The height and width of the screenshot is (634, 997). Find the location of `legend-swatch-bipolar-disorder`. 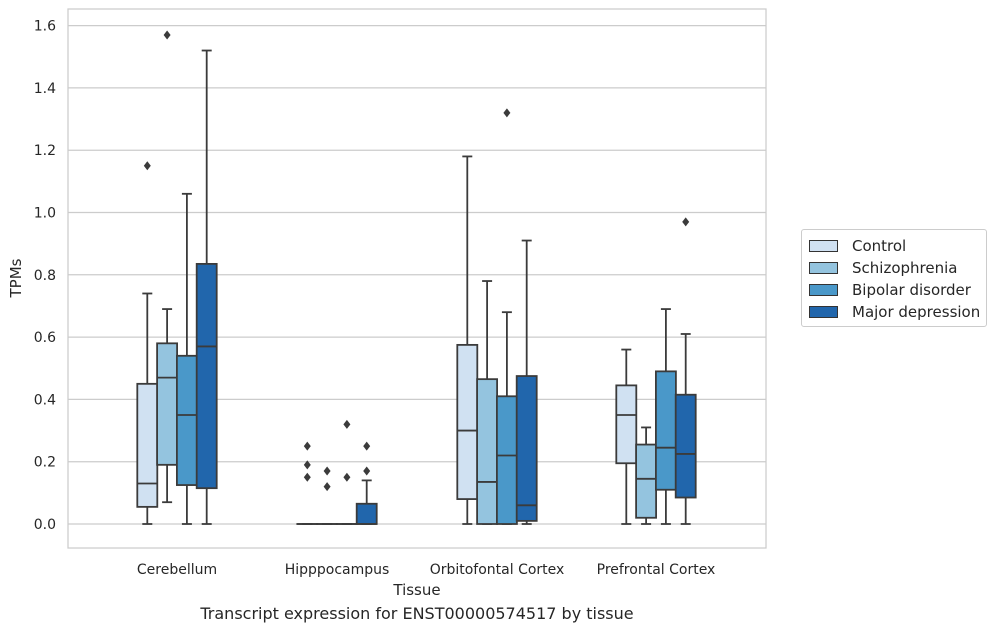

legend-swatch-bipolar-disorder is located at coordinates (823, 290).